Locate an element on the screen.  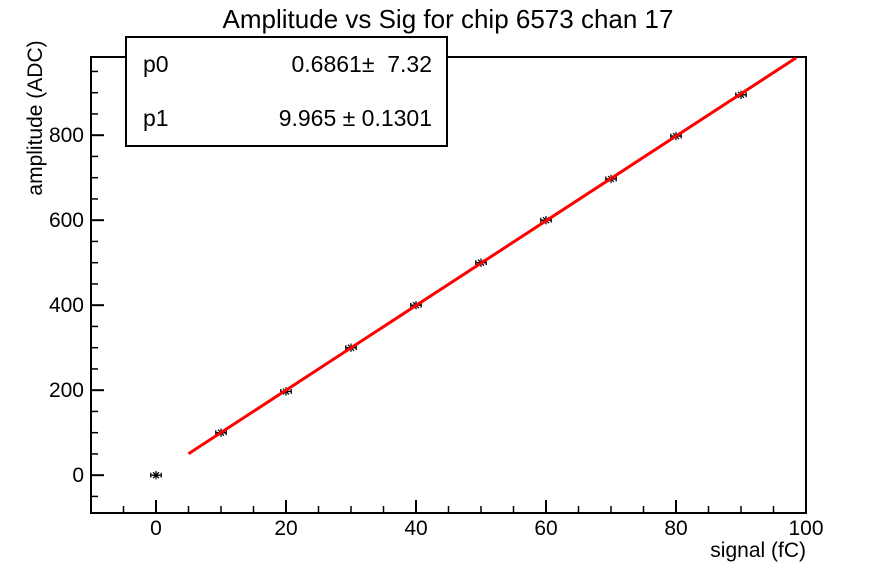
x-tick-label: 40 is located at coordinates (415, 528).